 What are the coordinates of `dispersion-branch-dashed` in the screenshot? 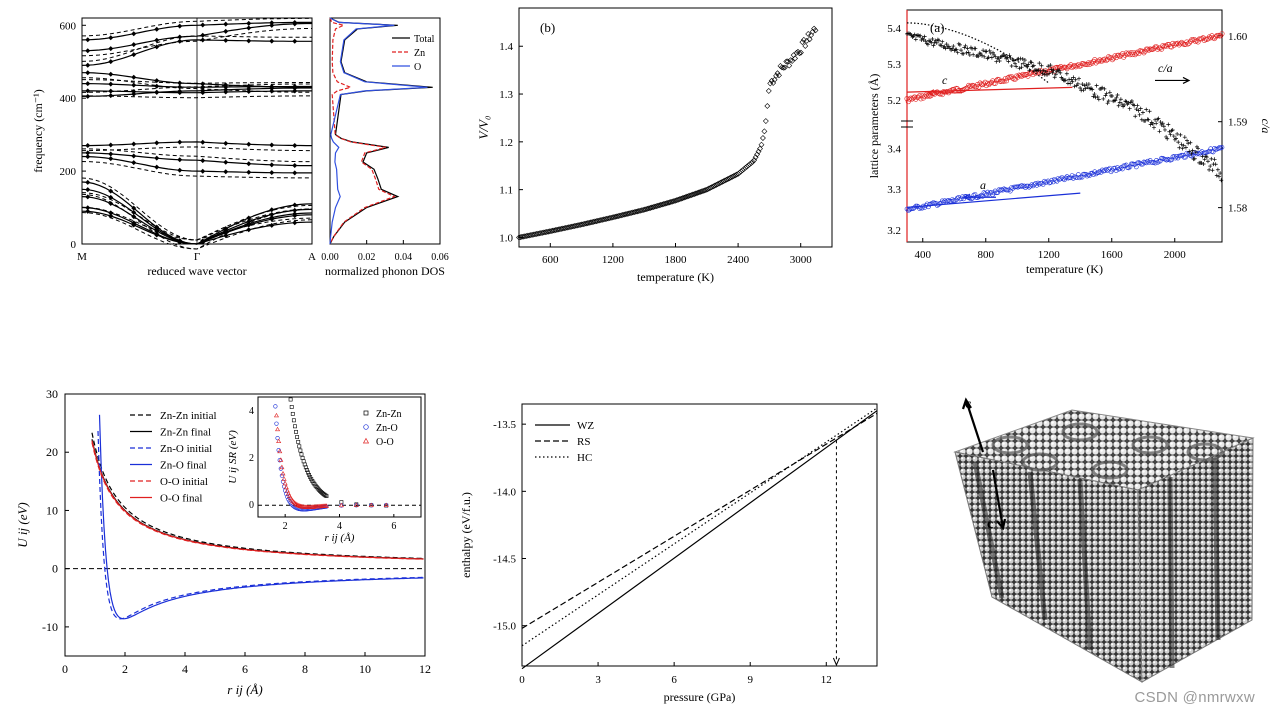 It's located at (197, 149).